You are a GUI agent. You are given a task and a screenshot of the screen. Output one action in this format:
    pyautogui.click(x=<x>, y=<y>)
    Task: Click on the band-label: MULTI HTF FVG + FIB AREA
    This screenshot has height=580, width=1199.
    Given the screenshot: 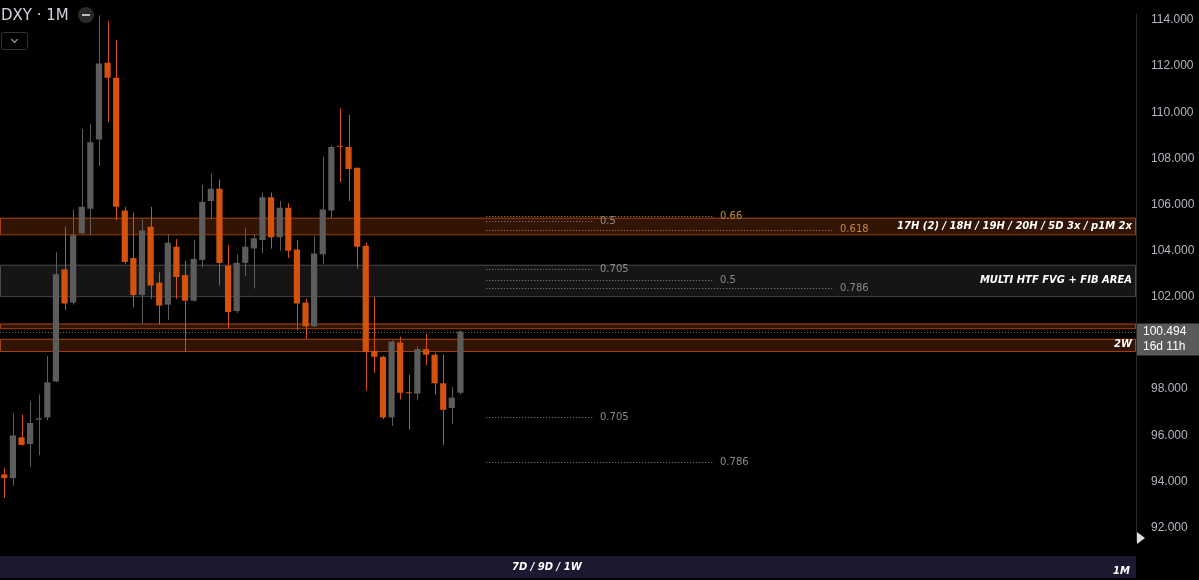 What is the action you would take?
    pyautogui.click(x=1055, y=280)
    